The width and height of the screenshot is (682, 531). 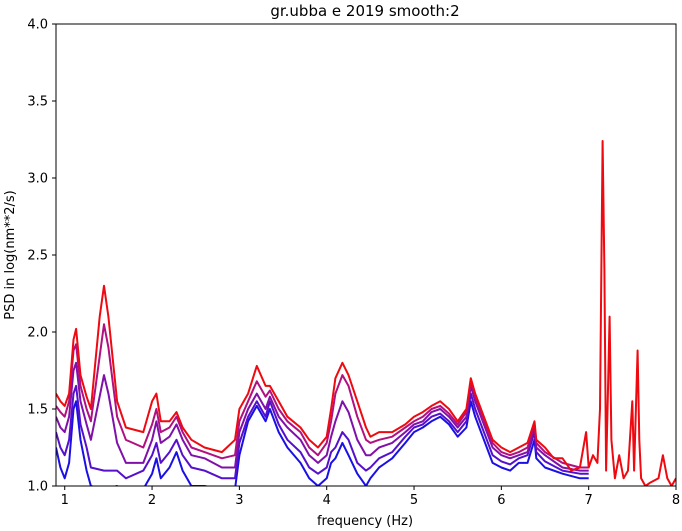 What do you see at coordinates (676, 500) in the screenshot?
I see `x-tick-label: 8` at bounding box center [676, 500].